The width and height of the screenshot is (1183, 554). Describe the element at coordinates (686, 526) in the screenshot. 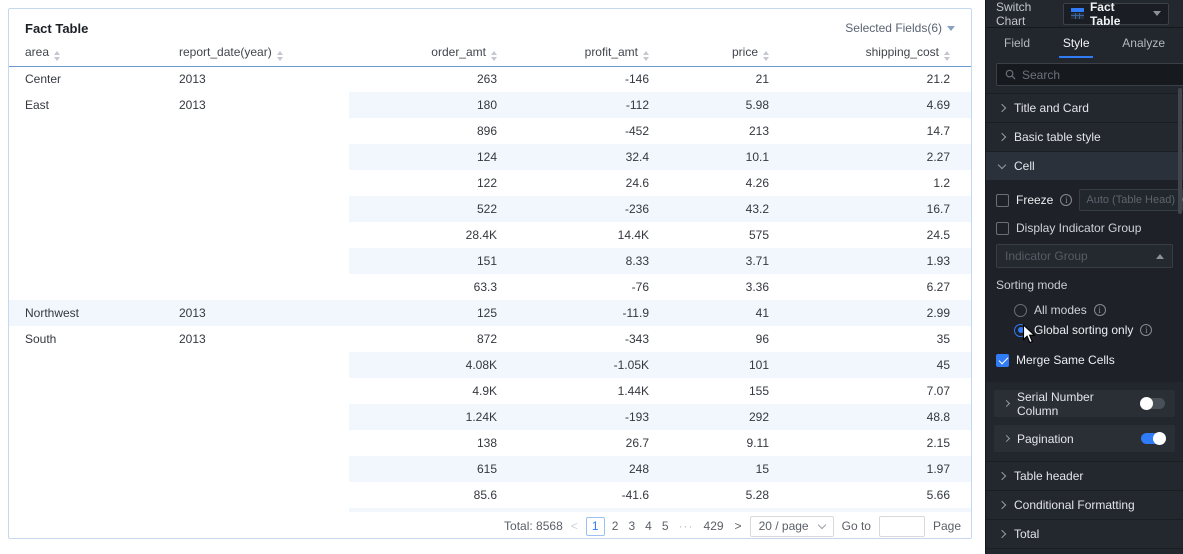

I see `page-ellipsis: ···` at that location.